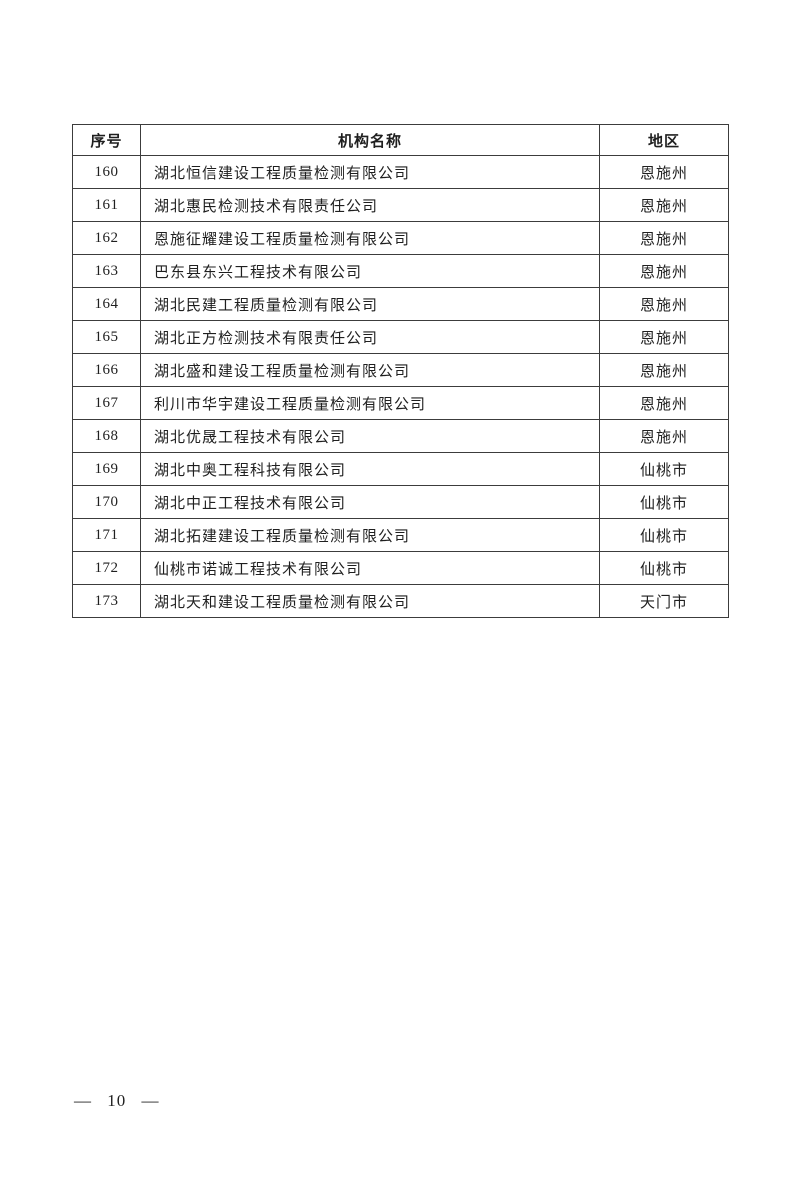  Describe the element at coordinates (117, 1100) in the screenshot. I see `page-number: — 10 —` at that location.